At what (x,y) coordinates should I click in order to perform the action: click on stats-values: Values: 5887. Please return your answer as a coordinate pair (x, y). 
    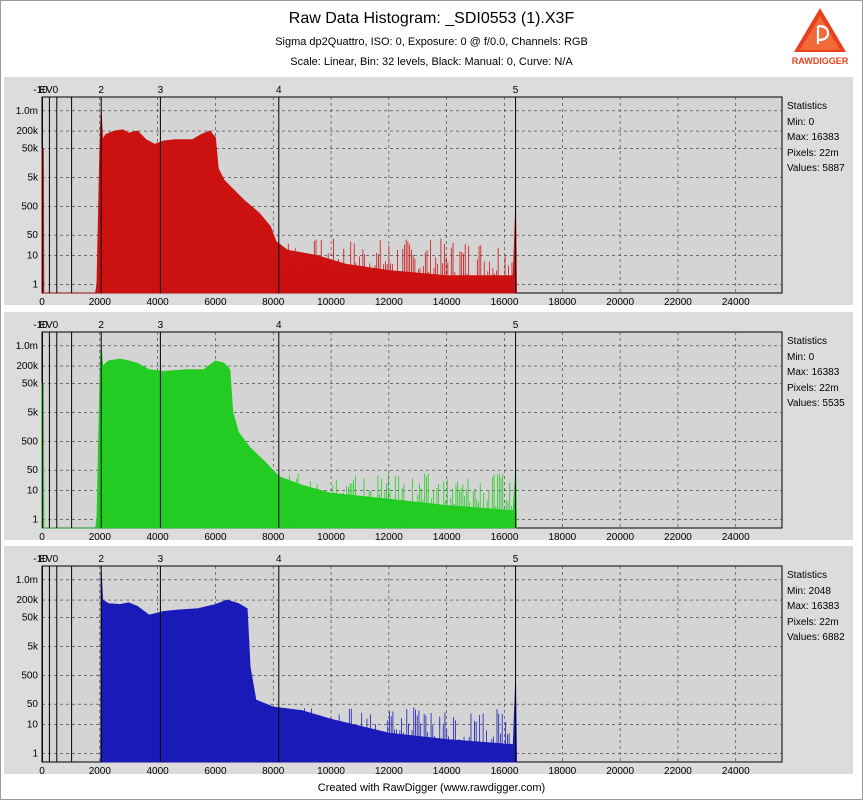
    Looking at the image, I should click on (816, 168).